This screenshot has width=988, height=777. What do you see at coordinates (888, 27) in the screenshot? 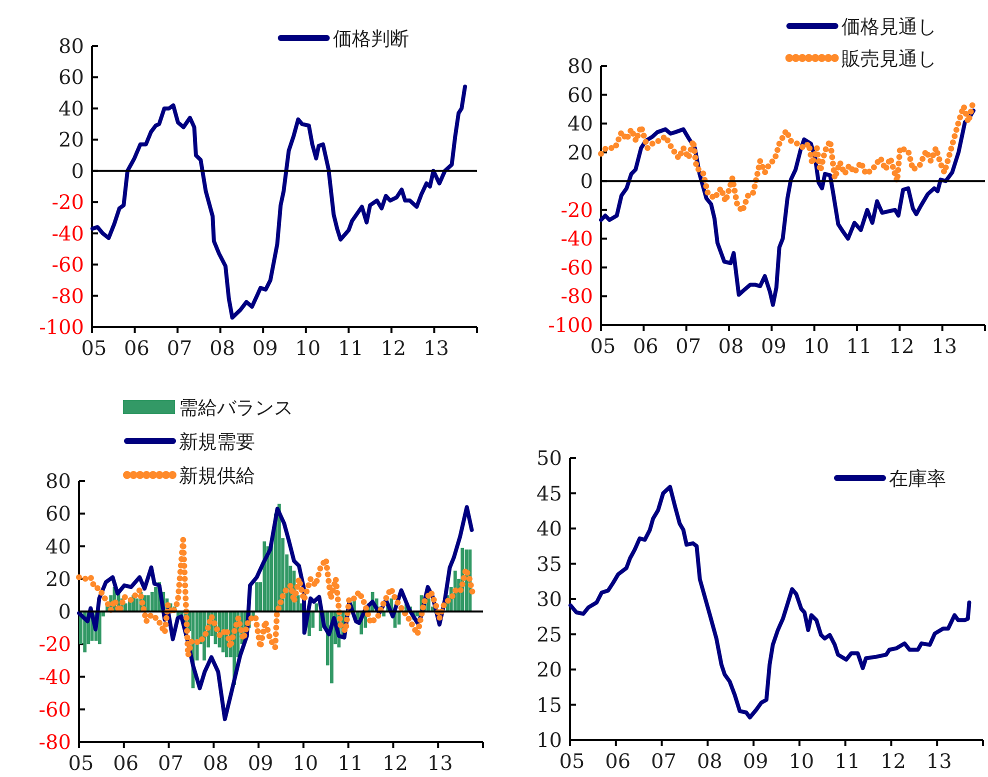
I see `legend-label: 価格見通し` at bounding box center [888, 27].